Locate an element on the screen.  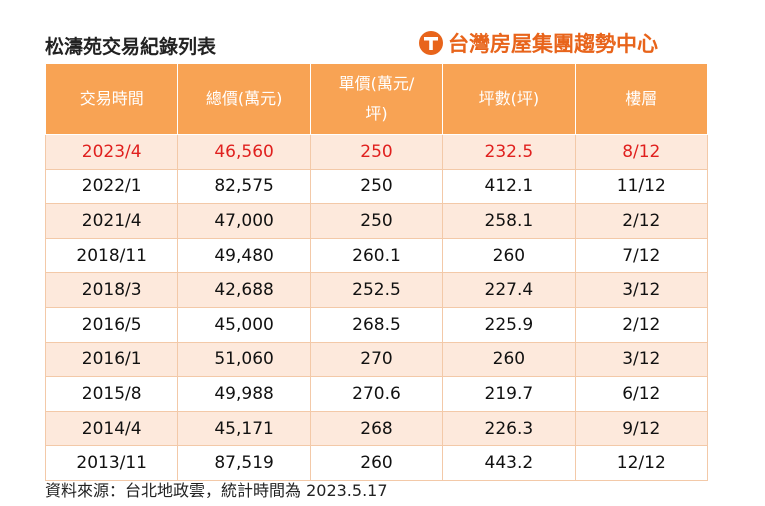
table-cell: 2016/1 is located at coordinates (111, 359).